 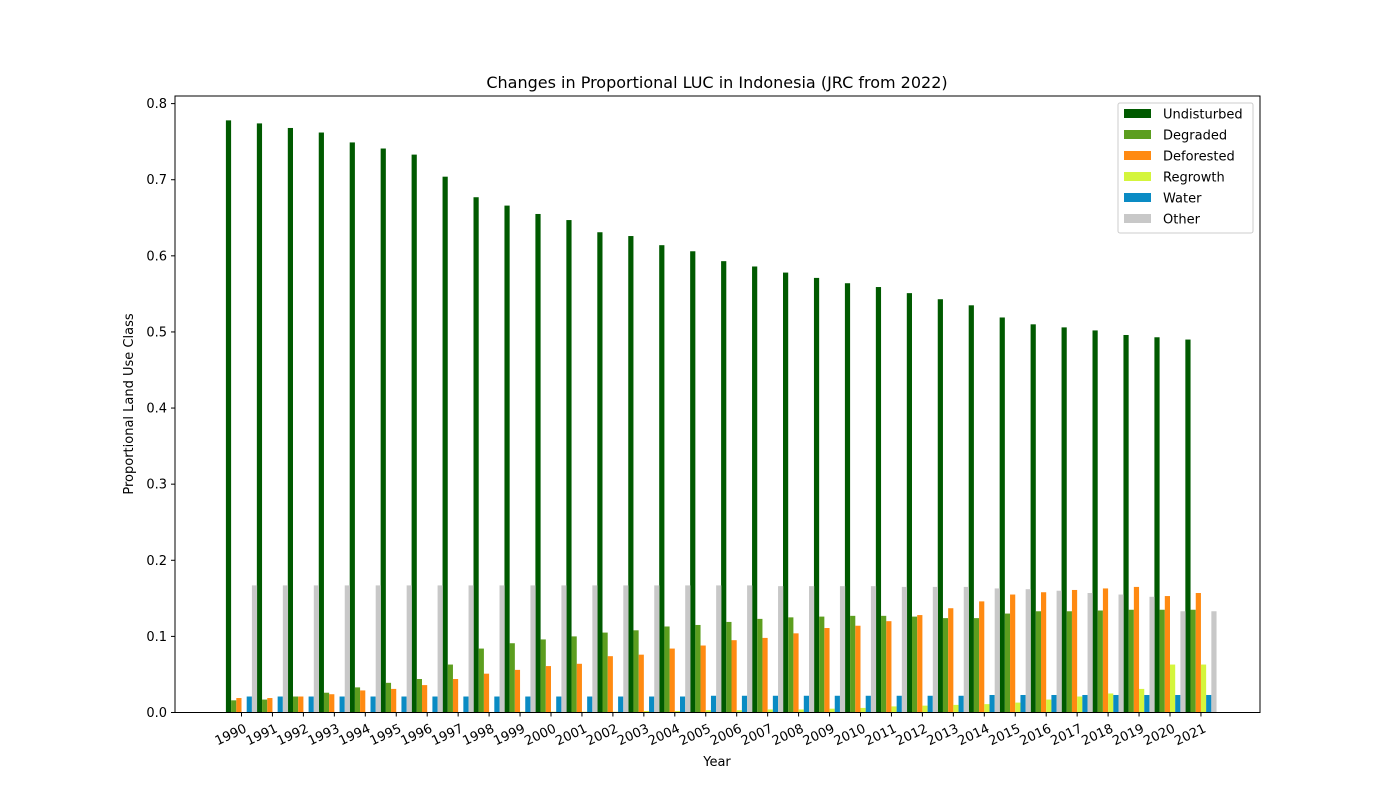 I want to click on bar-other-2007, so click(x=781, y=649).